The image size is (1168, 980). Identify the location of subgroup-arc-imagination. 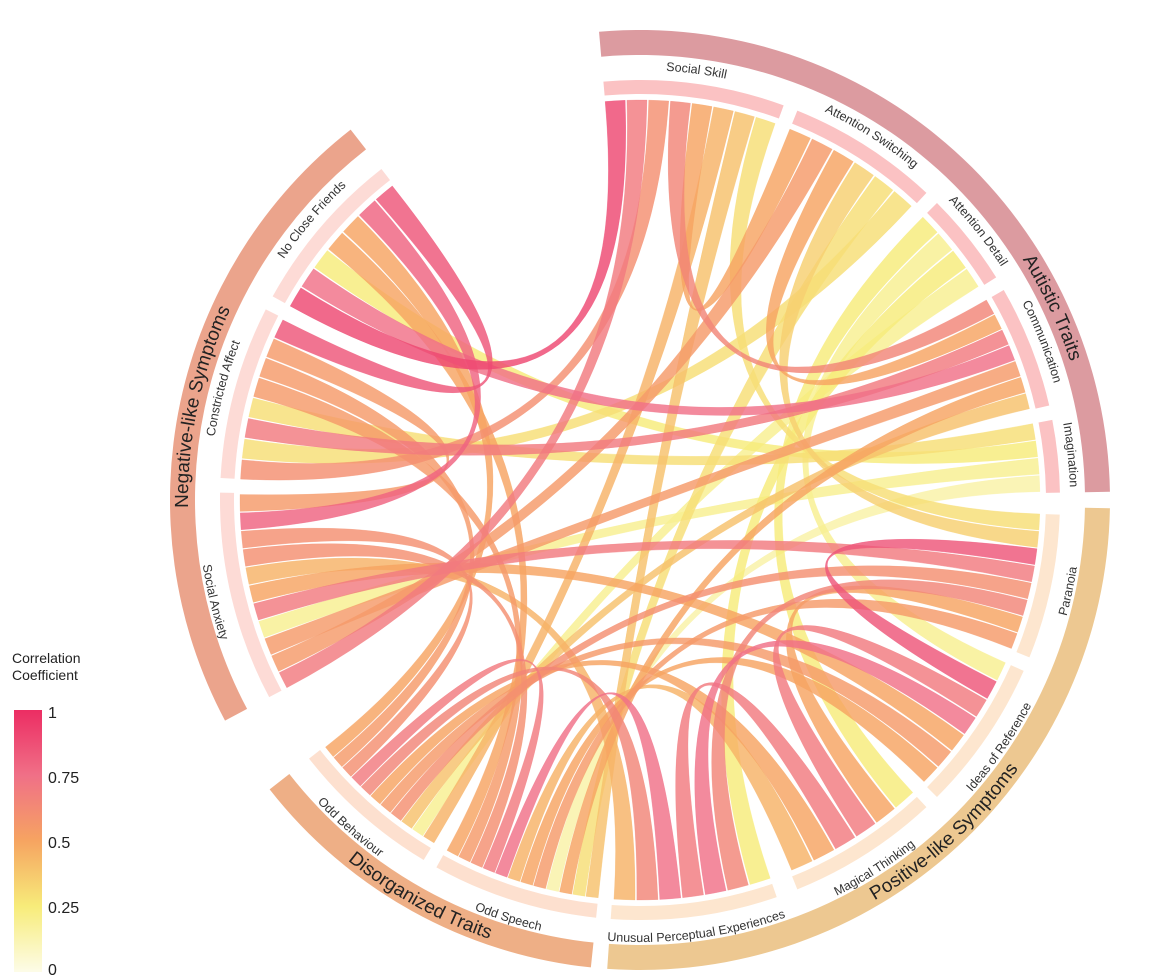
(1049, 456).